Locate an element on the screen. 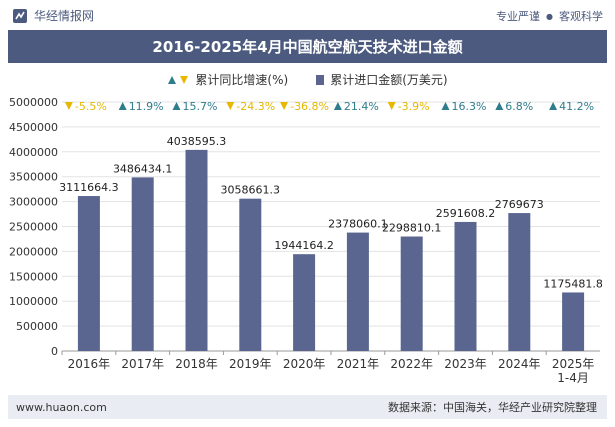 This screenshot has height=427, width=615. growth-label: 11.9% is located at coordinates (146, 106).